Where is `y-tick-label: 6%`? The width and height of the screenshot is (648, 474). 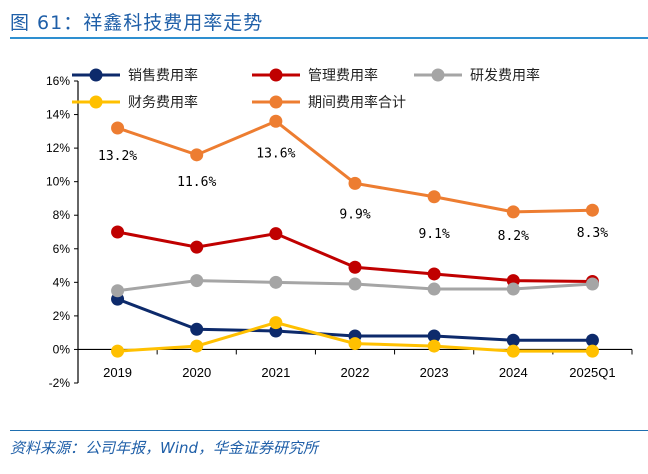 y-tick-label: 6% is located at coordinates (62, 249).